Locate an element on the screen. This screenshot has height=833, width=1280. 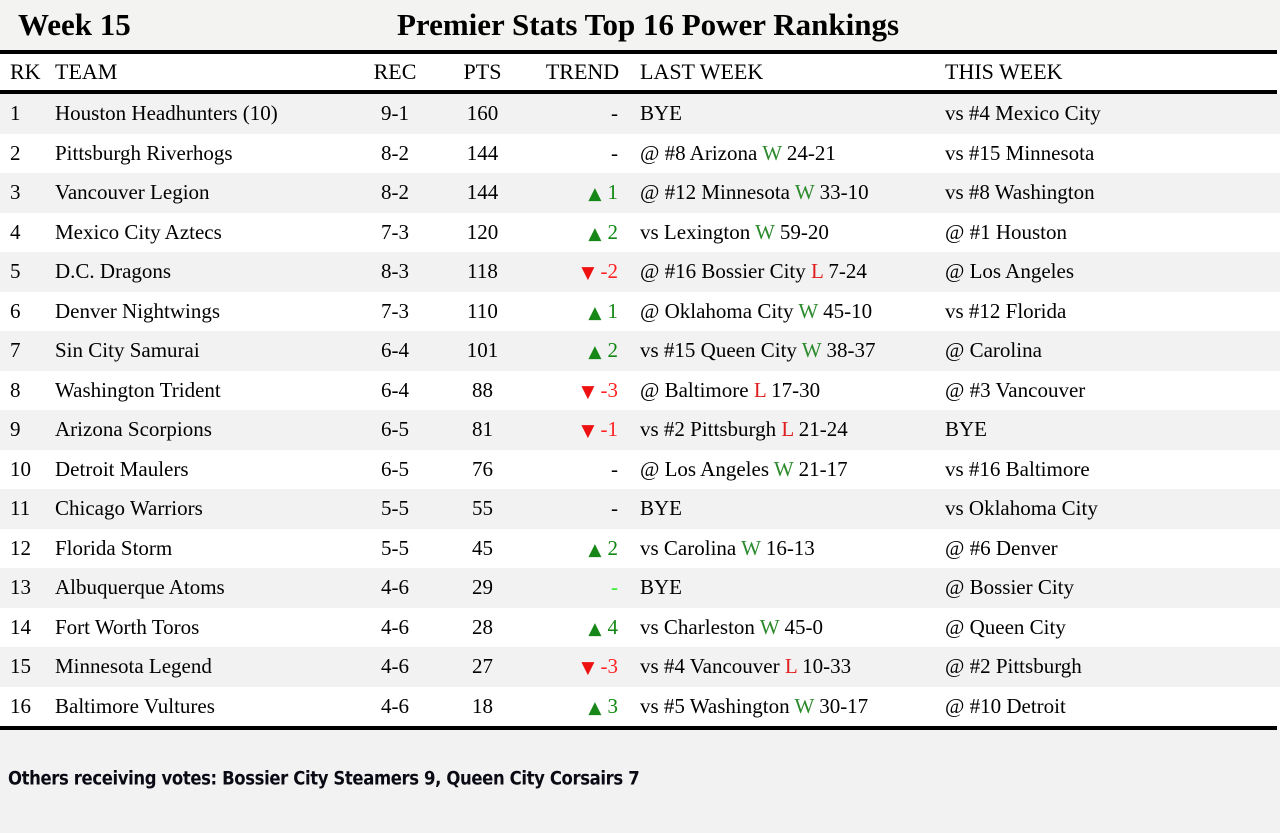
team-cell: Denver Nightwings is located at coordinates (138, 310).